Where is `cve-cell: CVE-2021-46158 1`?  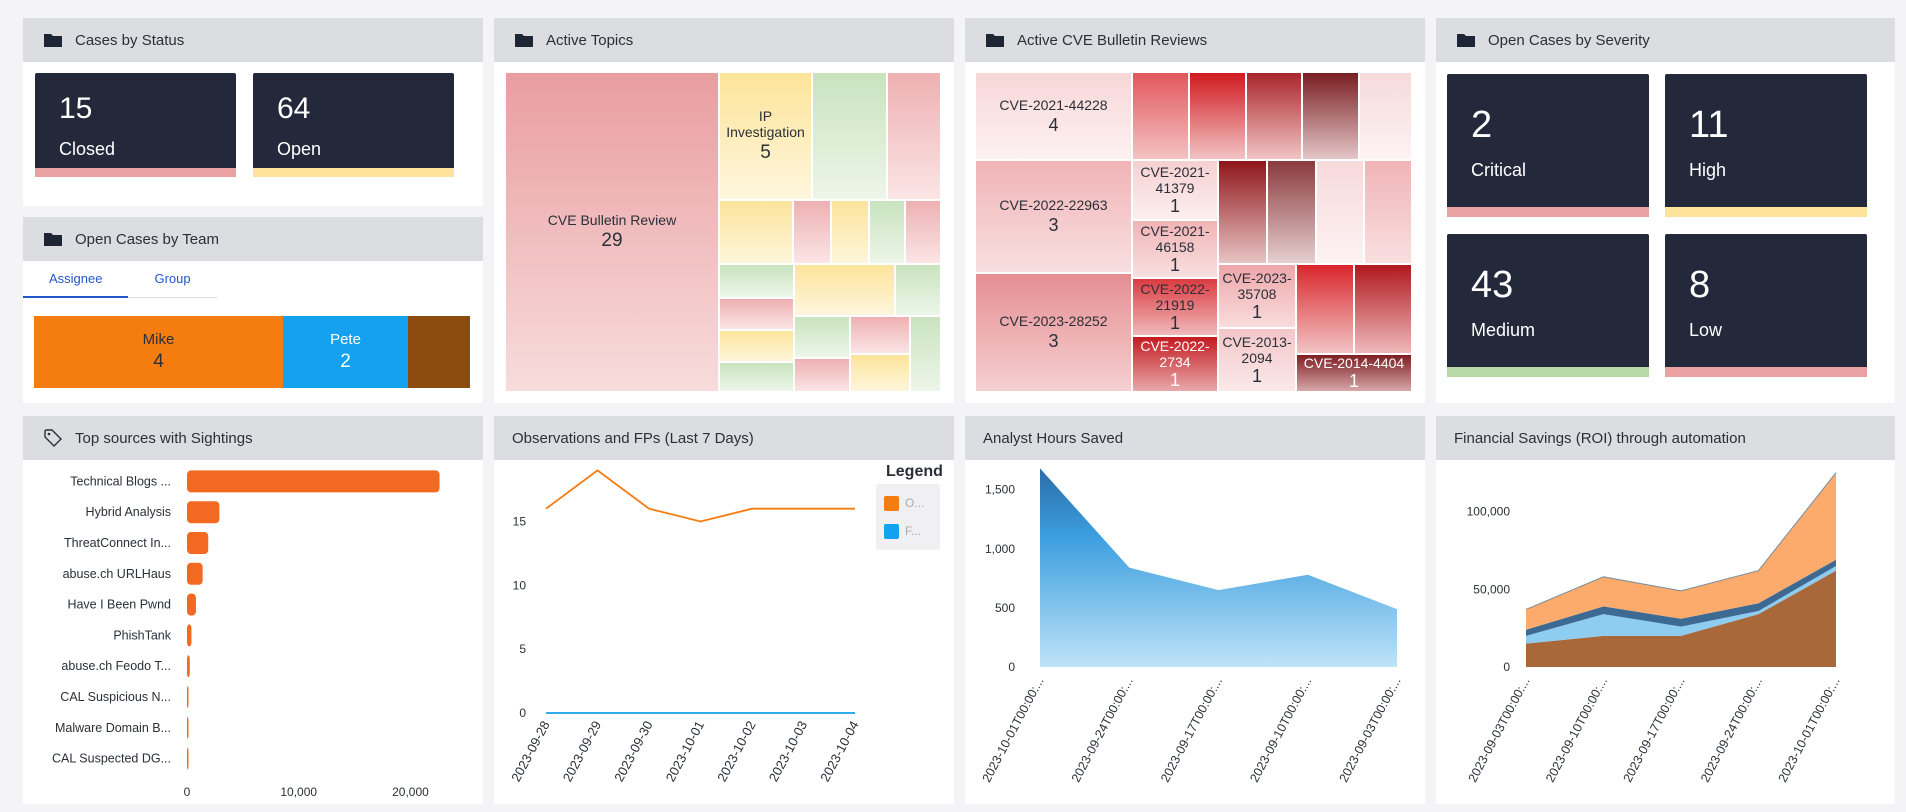
cve-cell: CVE-2021-46158 1 is located at coordinates (1175, 249).